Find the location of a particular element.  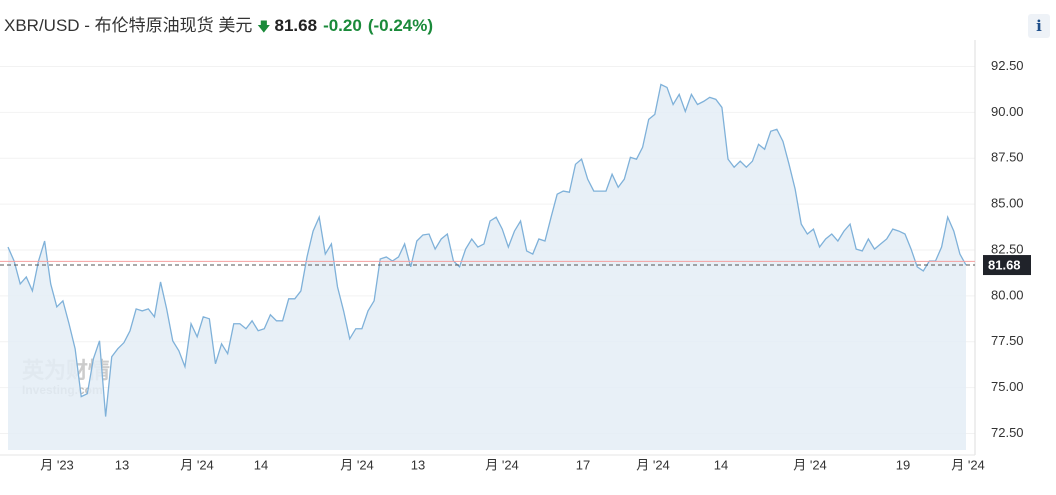

header: XBR/USD - 布伦特原油现货 美元 🡇 81.68 -0.20 (-0.24%) is located at coordinates (218, 25).